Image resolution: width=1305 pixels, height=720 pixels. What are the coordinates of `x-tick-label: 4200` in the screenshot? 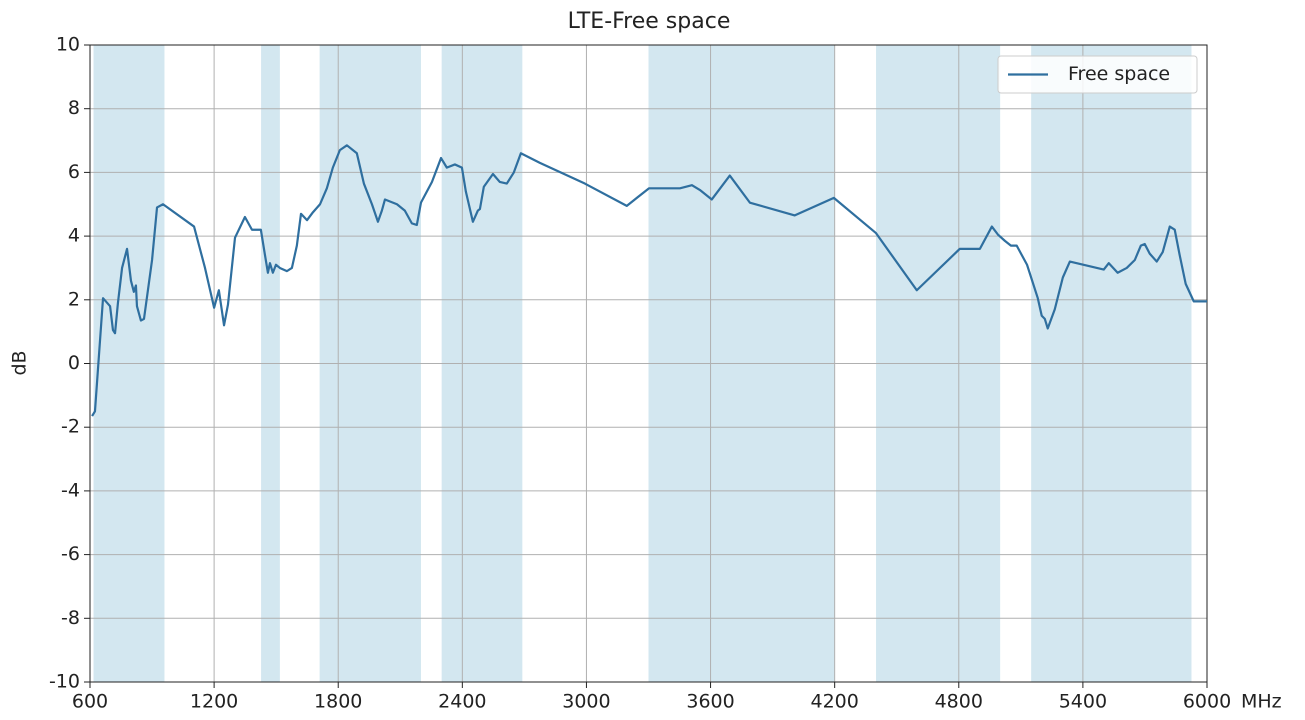 It's located at (834, 702).